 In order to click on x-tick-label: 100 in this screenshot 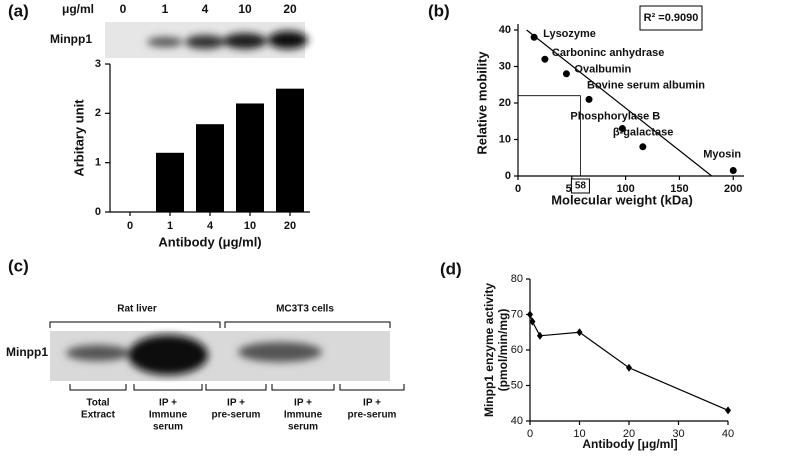, I will do `click(625, 189)`.